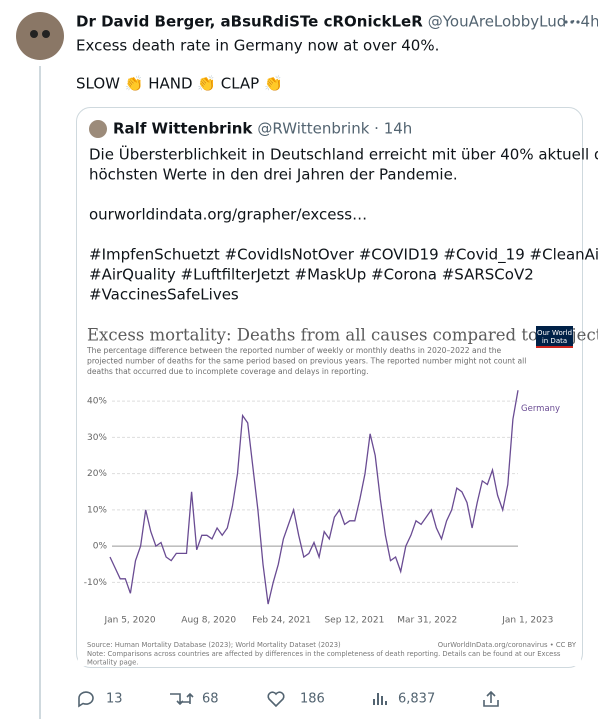  I want to click on logo-bar, so click(554, 347).